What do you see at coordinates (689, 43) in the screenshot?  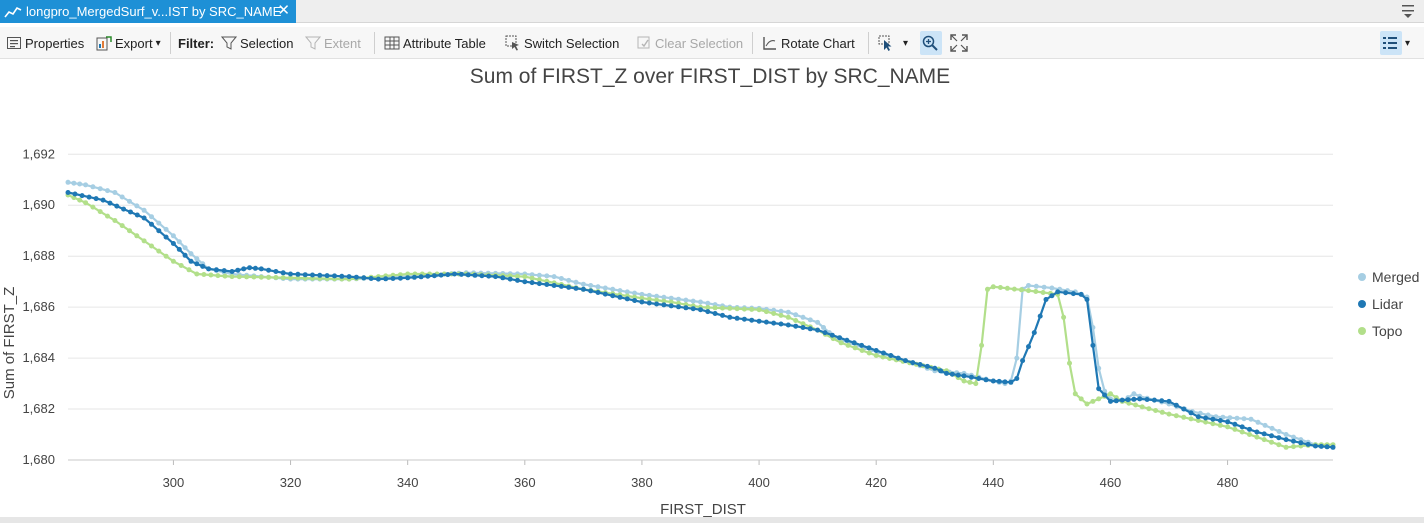 I see `clear-selection-button: Clear Selection` at bounding box center [689, 43].